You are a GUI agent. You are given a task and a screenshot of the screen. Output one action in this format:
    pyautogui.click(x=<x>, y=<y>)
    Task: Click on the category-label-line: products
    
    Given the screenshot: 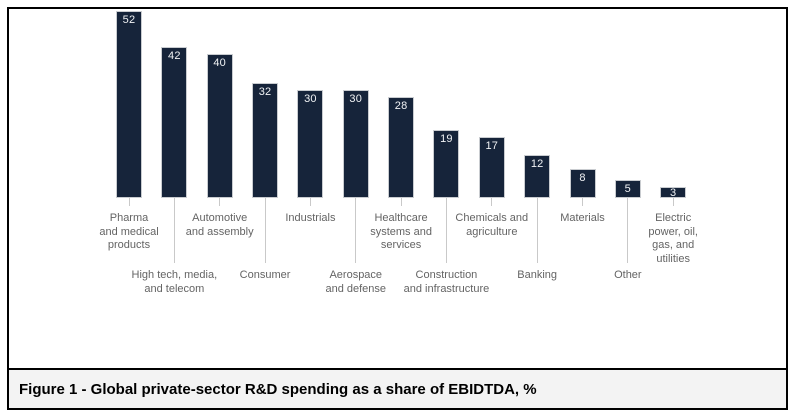 What is the action you would take?
    pyautogui.click(x=129, y=245)
    